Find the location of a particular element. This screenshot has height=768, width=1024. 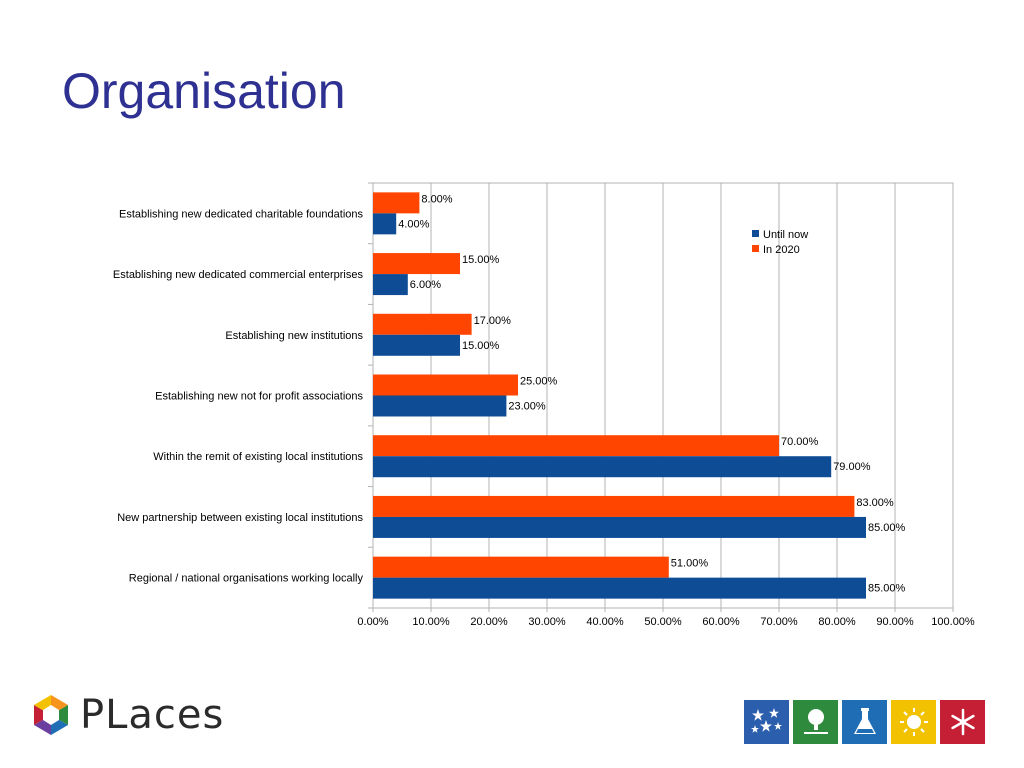

legend-label-until-now: Until now is located at coordinates (785, 235).